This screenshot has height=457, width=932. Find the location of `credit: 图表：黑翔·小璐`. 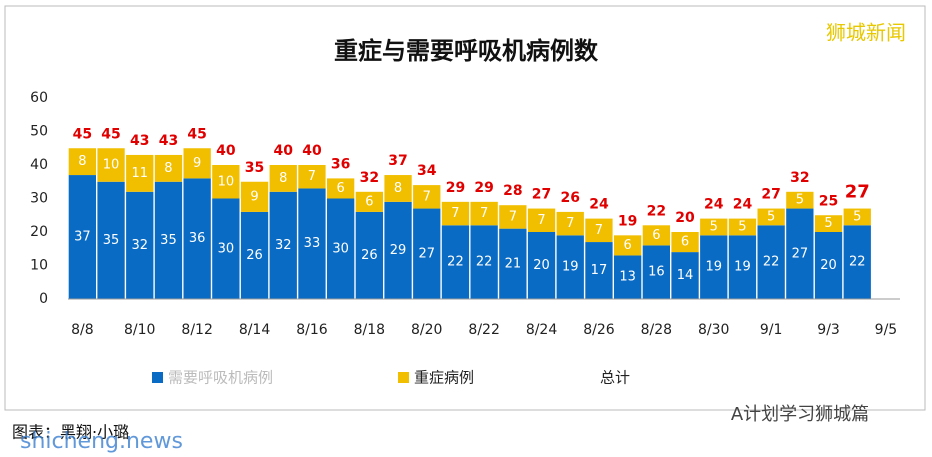

credit: 图表：黑翔·小璐 is located at coordinates (70, 432).